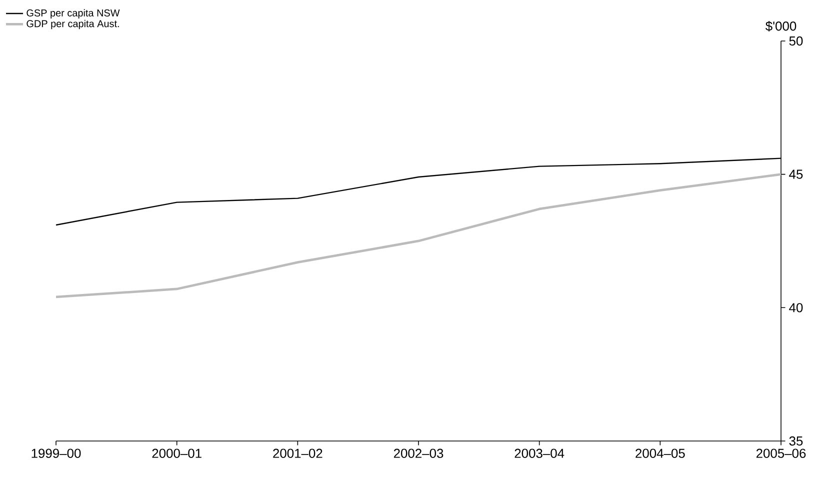  What do you see at coordinates (56, 453) in the screenshot?
I see `x-tick-label: 1999–00` at bounding box center [56, 453].